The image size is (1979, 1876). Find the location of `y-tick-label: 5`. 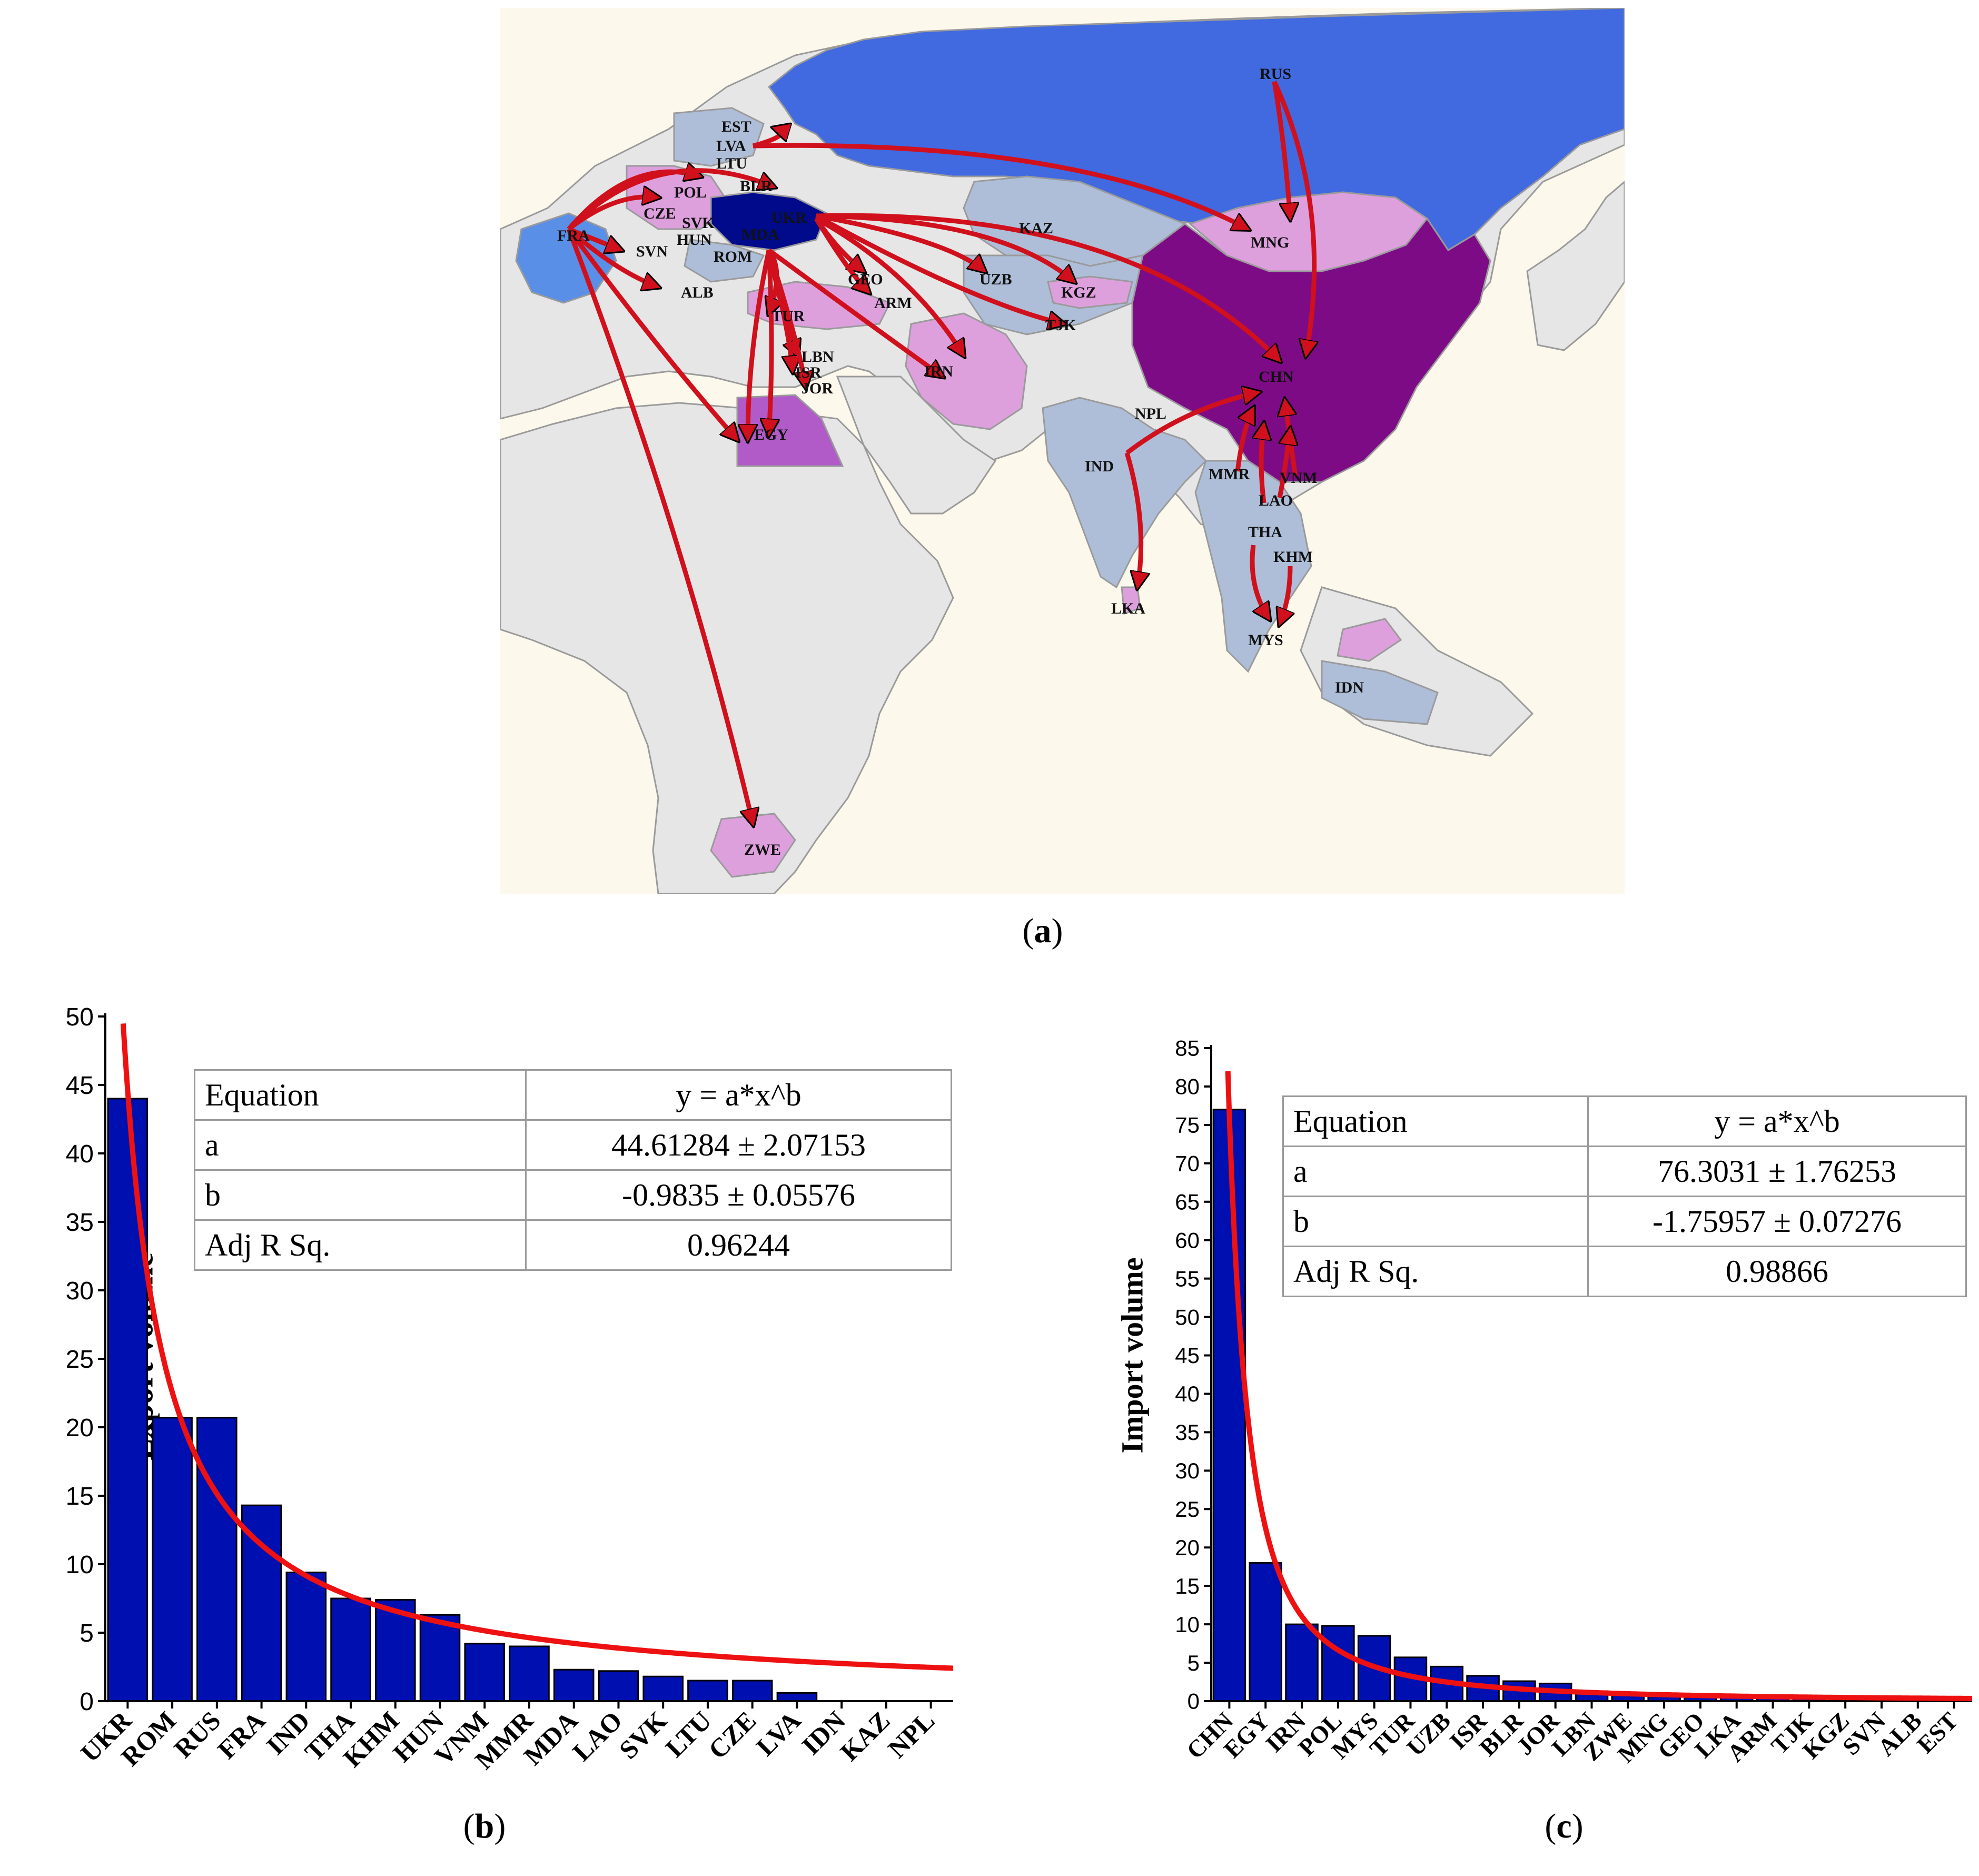

y-tick-label: 5 is located at coordinates (87, 1633).